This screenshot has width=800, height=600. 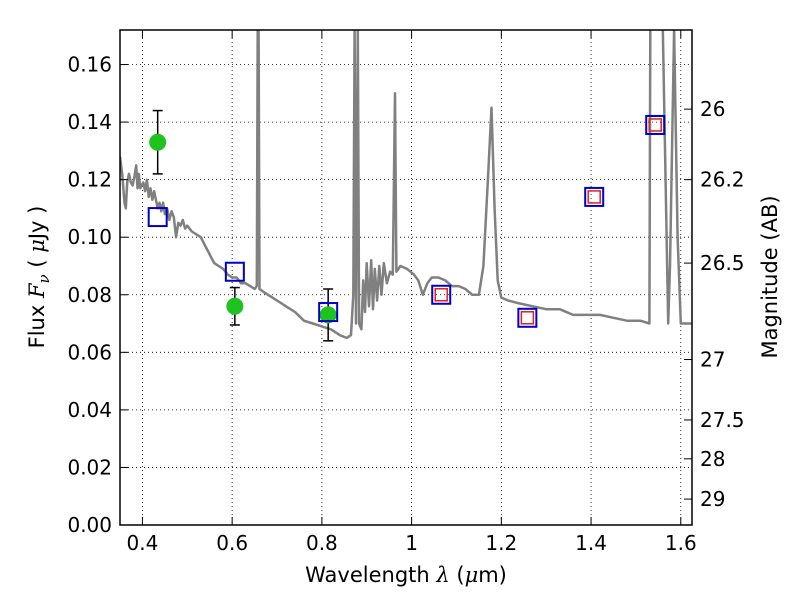 What do you see at coordinates (457, 575) in the screenshot?
I see `x-axis-label-unit: (` at bounding box center [457, 575].